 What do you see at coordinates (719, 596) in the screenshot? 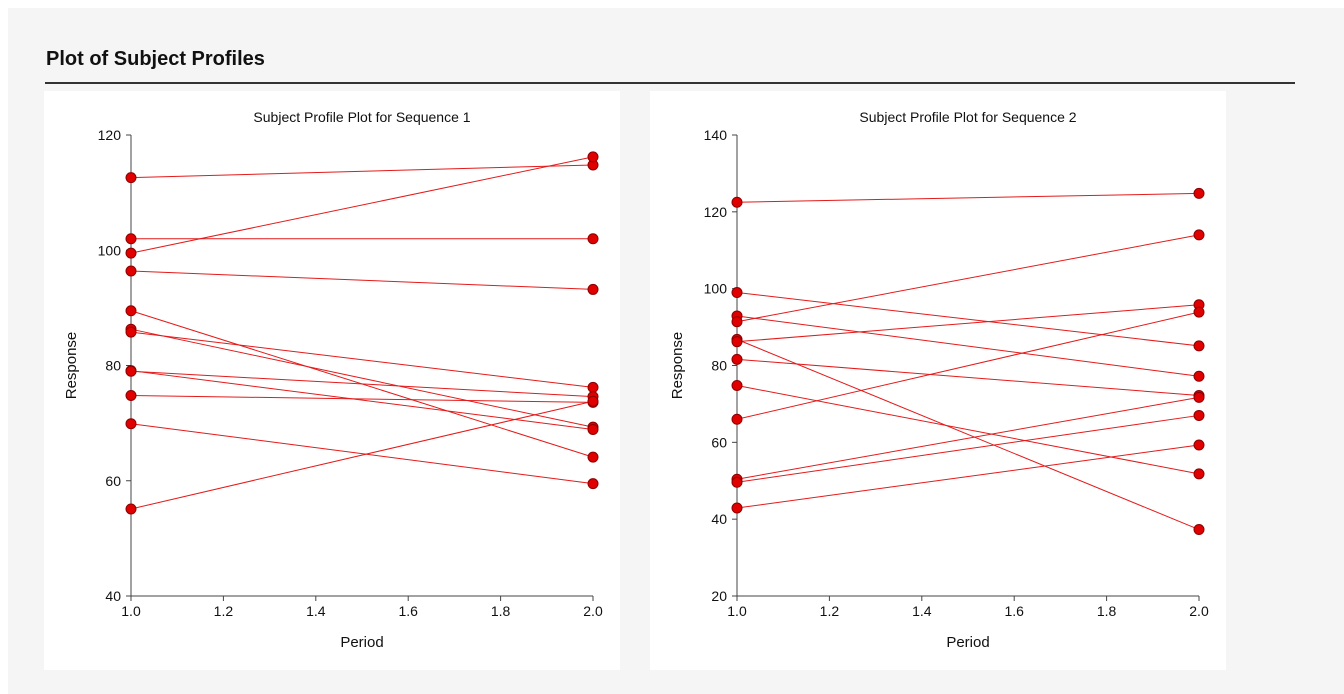
I see `y-tick-label: 20` at bounding box center [719, 596].